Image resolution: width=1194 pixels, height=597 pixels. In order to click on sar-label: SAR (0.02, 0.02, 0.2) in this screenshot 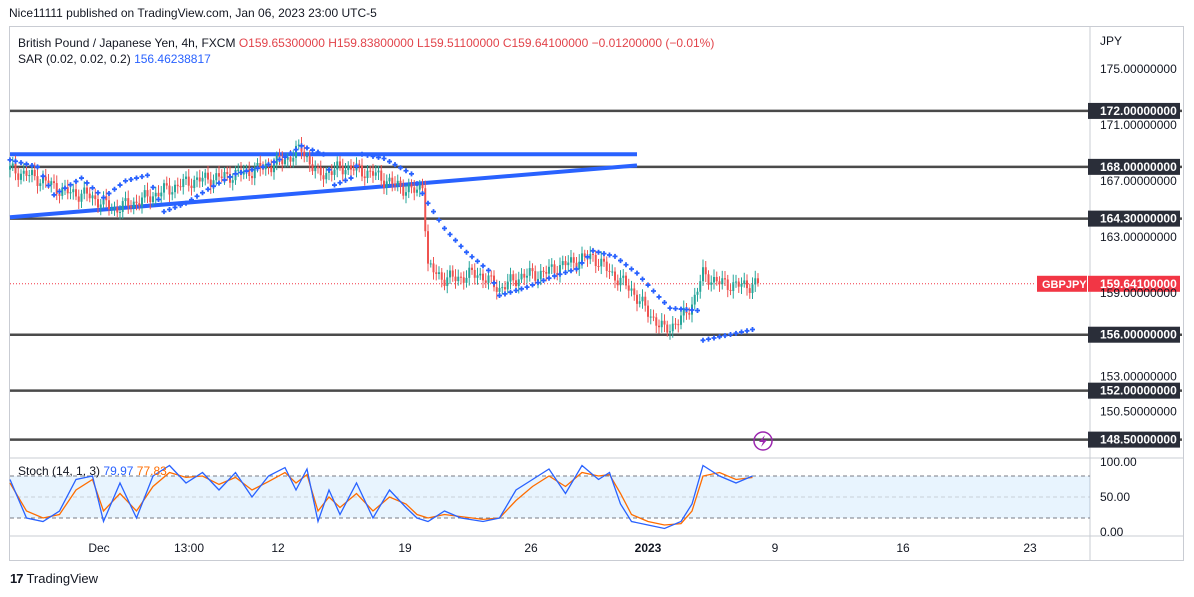, I will do `click(74, 59)`.